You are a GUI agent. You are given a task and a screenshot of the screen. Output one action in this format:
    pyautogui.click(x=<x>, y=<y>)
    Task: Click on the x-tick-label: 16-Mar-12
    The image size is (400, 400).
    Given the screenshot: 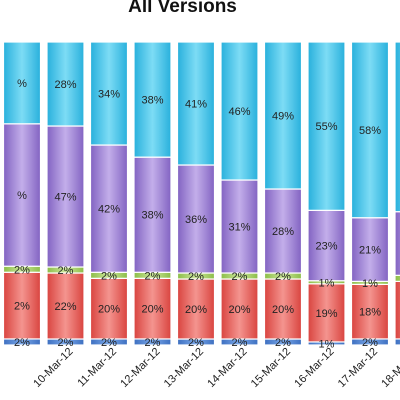 What is the action you would take?
    pyautogui.click(x=314, y=368)
    